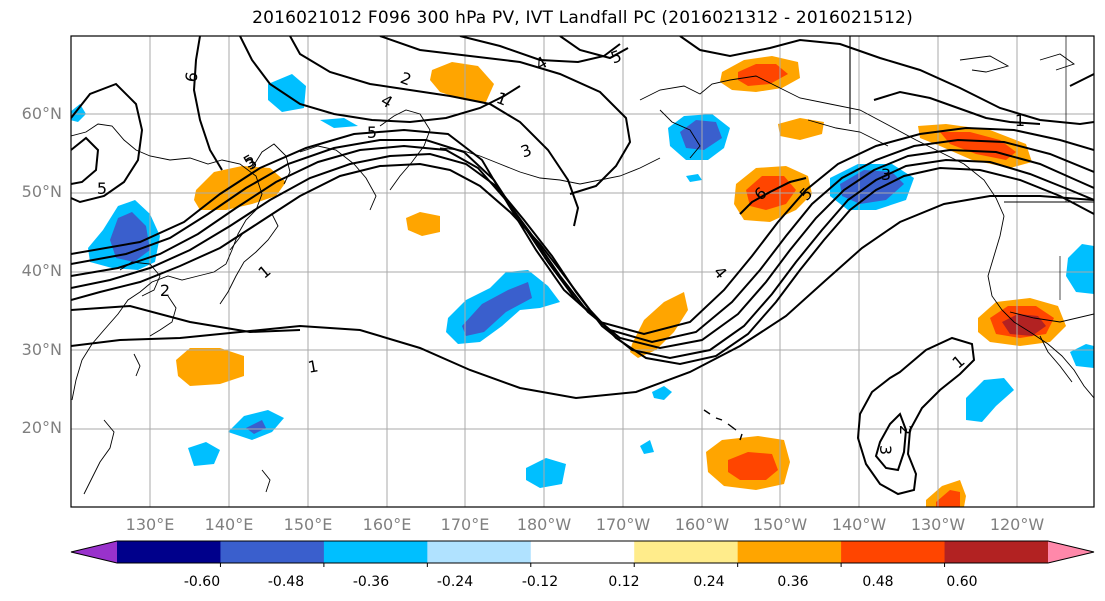 The height and width of the screenshot is (601, 1105). What do you see at coordinates (387, 524) in the screenshot?
I see `lon-label: 160°E` at bounding box center [387, 524].